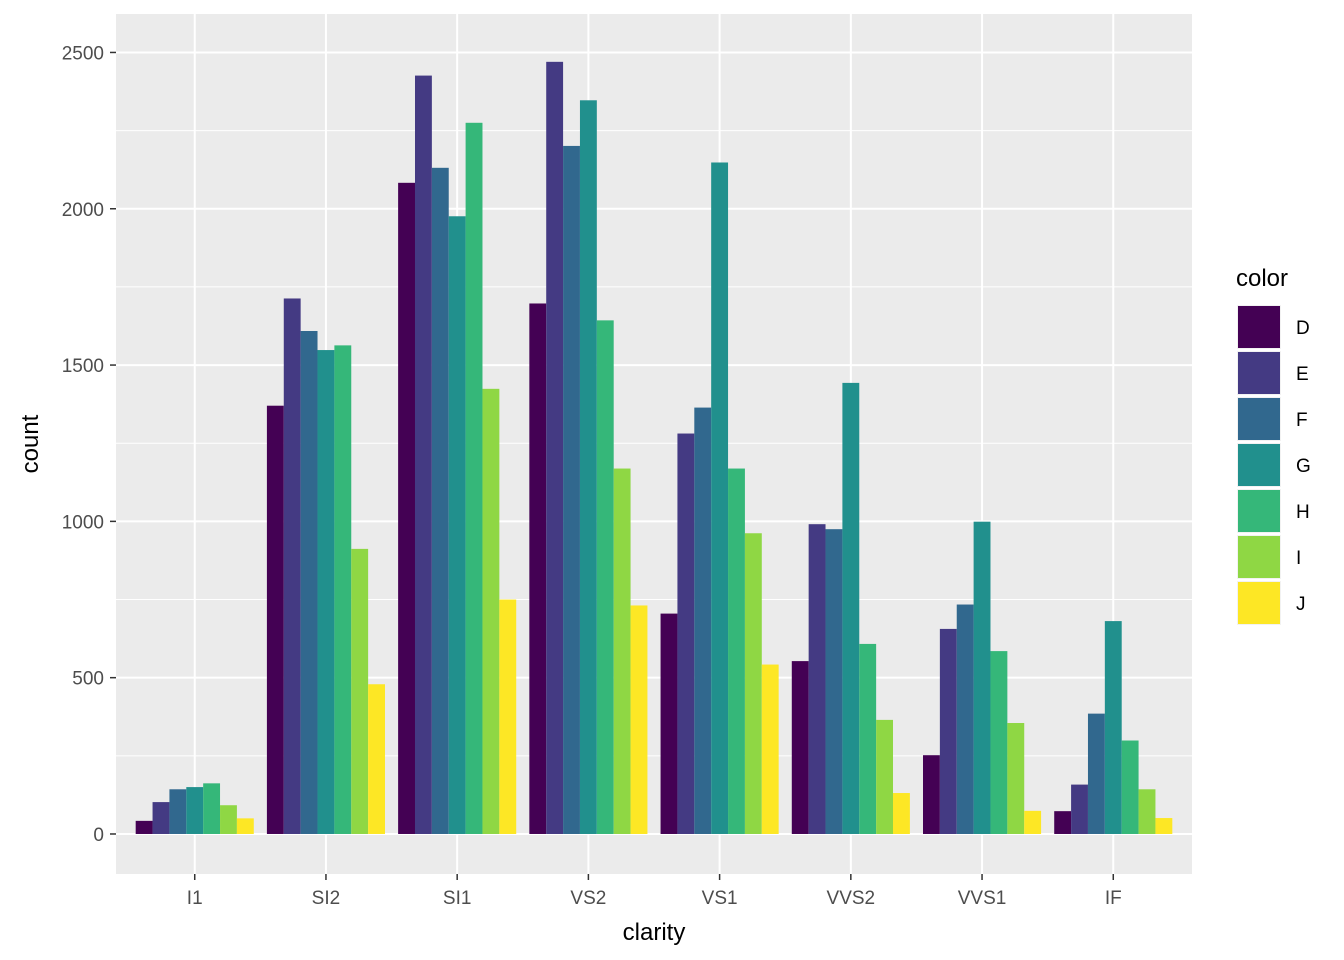  I want to click on x-tick-label: I1, so click(195, 898).